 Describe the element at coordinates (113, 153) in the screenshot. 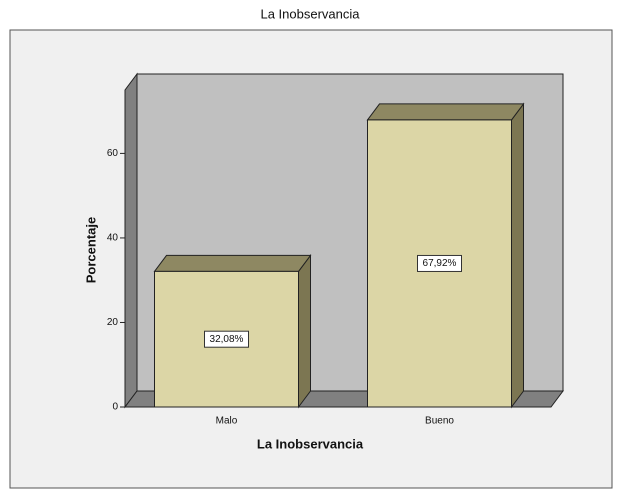

I see `y-tick-label: 60` at that location.